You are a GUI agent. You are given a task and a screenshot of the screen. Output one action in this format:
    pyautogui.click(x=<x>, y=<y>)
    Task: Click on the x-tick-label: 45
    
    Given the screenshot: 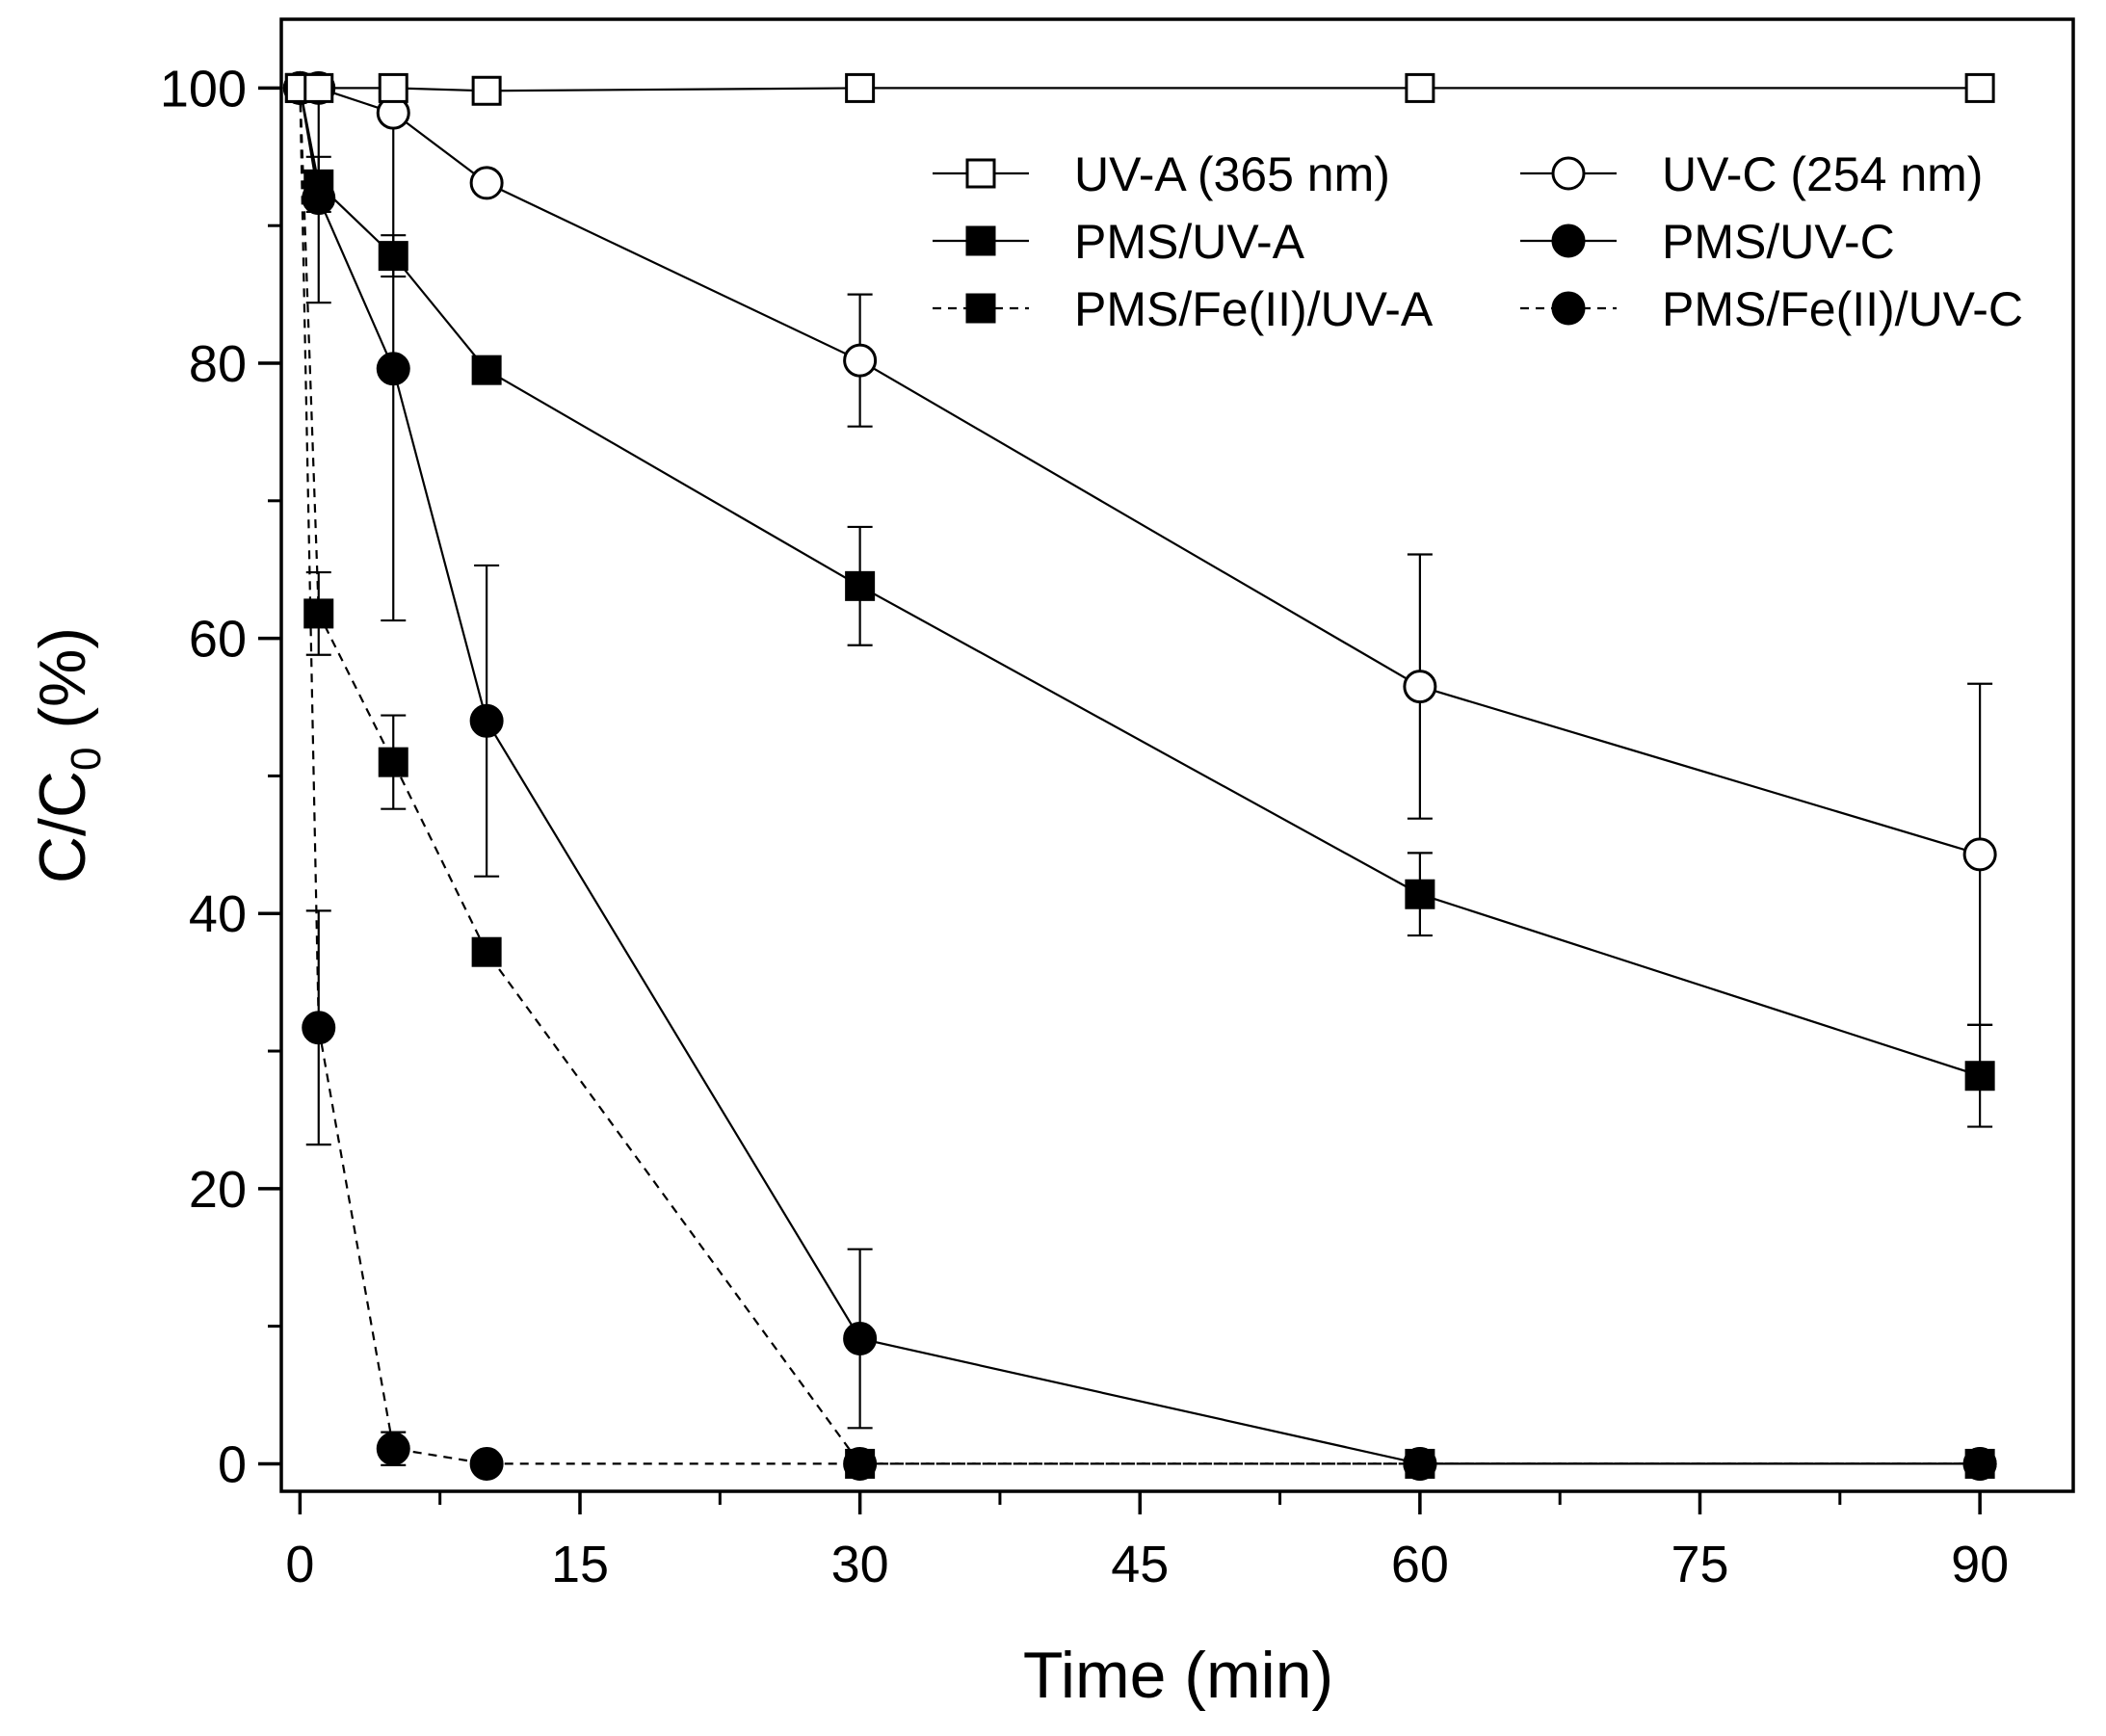 What is the action you would take?
    pyautogui.click(x=1140, y=1565)
    